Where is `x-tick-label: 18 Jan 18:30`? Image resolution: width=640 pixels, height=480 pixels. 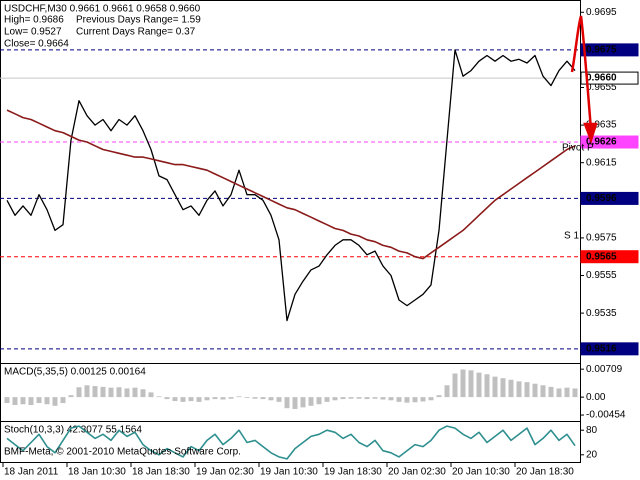
x-tick-label: 18 Jan 18:30 is located at coordinates (161, 472).